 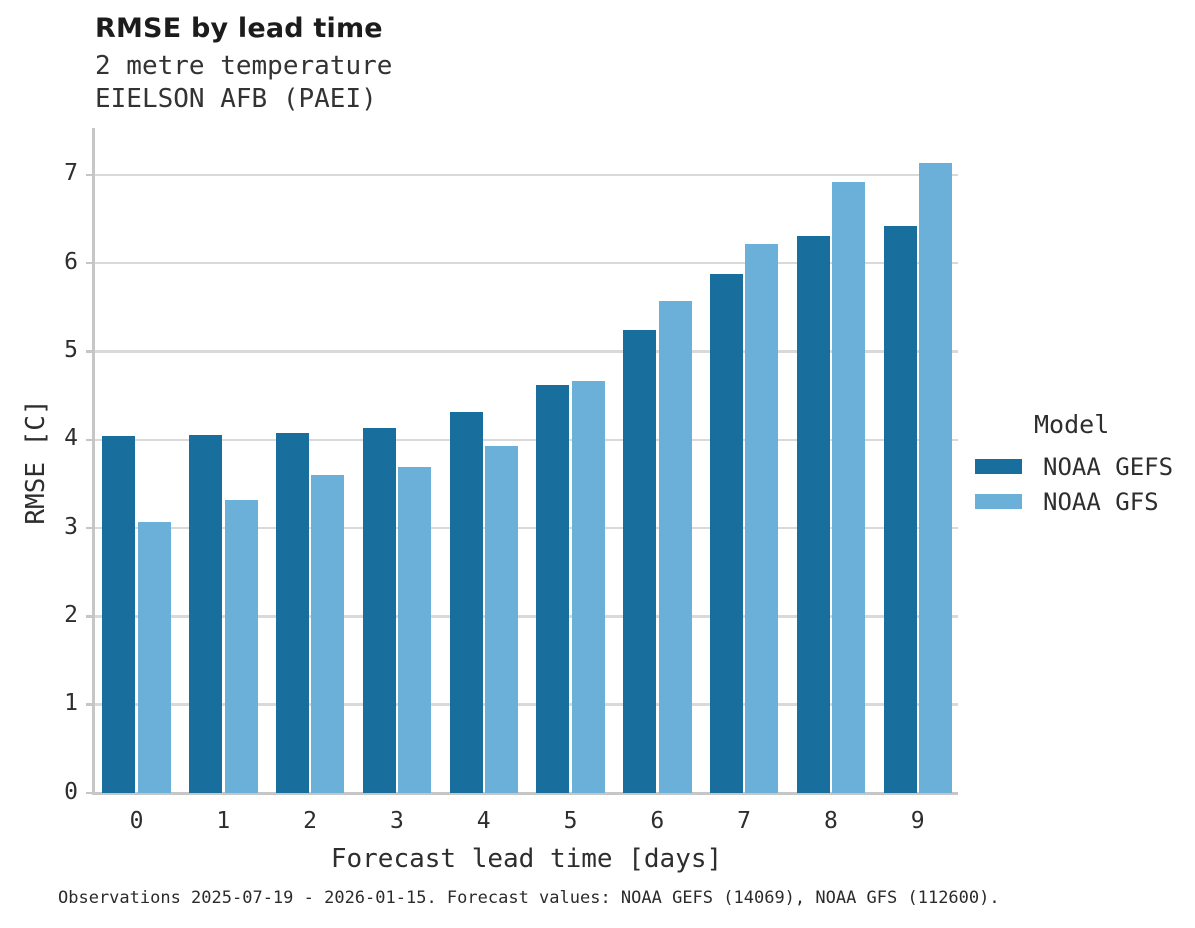 I want to click on x-tick-label: 6, so click(x=657, y=821).